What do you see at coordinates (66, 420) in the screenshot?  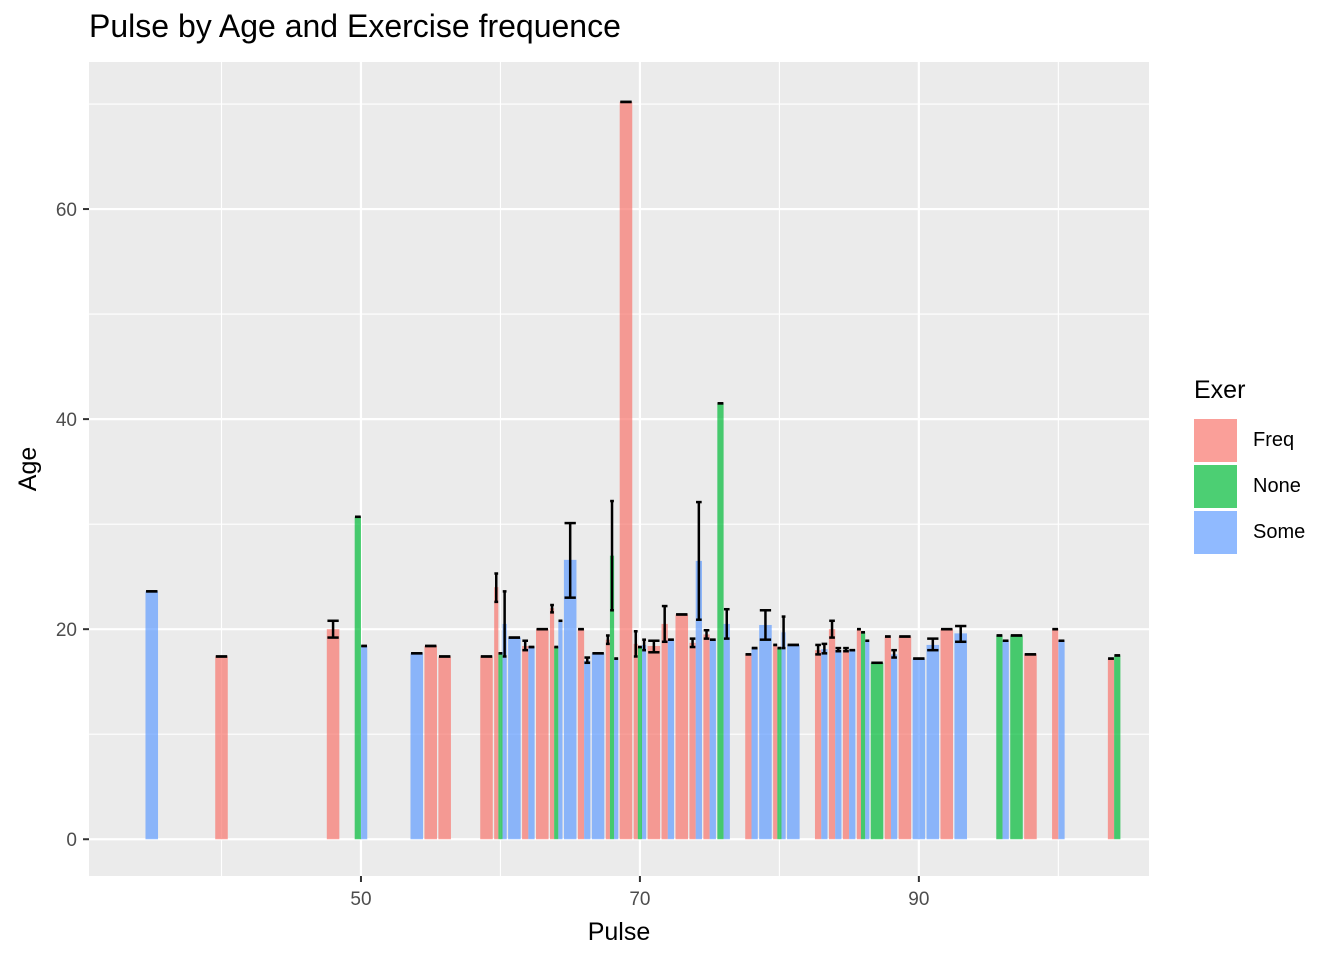 I see `y-tick-label: 40` at bounding box center [66, 420].